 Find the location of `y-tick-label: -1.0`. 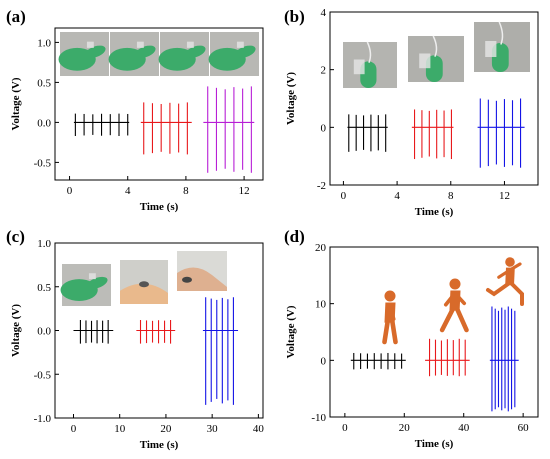

y-tick-label: -1.0 is located at coordinates (43, 419).